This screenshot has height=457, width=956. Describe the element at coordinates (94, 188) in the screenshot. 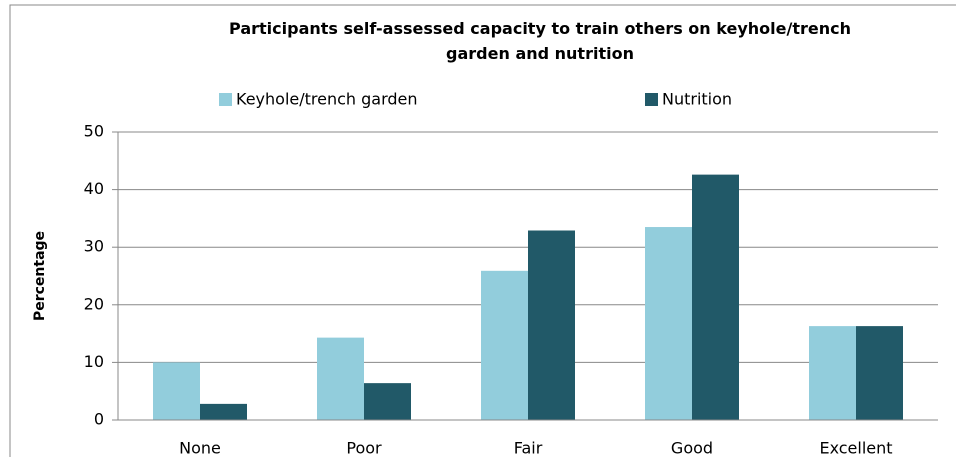

I see `y-tick-label: 40` at that location.